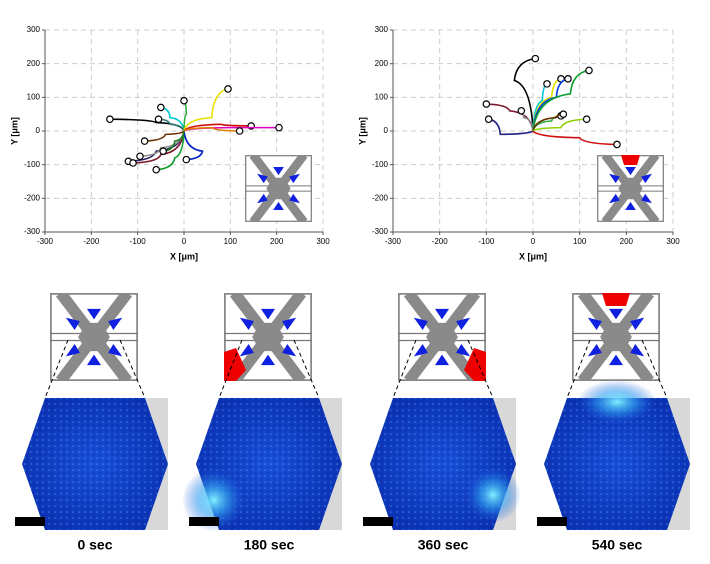 This screenshot has width=710, height=564. What do you see at coordinates (382, 63) in the screenshot?
I see `y-tick-label: 200` at bounding box center [382, 63].